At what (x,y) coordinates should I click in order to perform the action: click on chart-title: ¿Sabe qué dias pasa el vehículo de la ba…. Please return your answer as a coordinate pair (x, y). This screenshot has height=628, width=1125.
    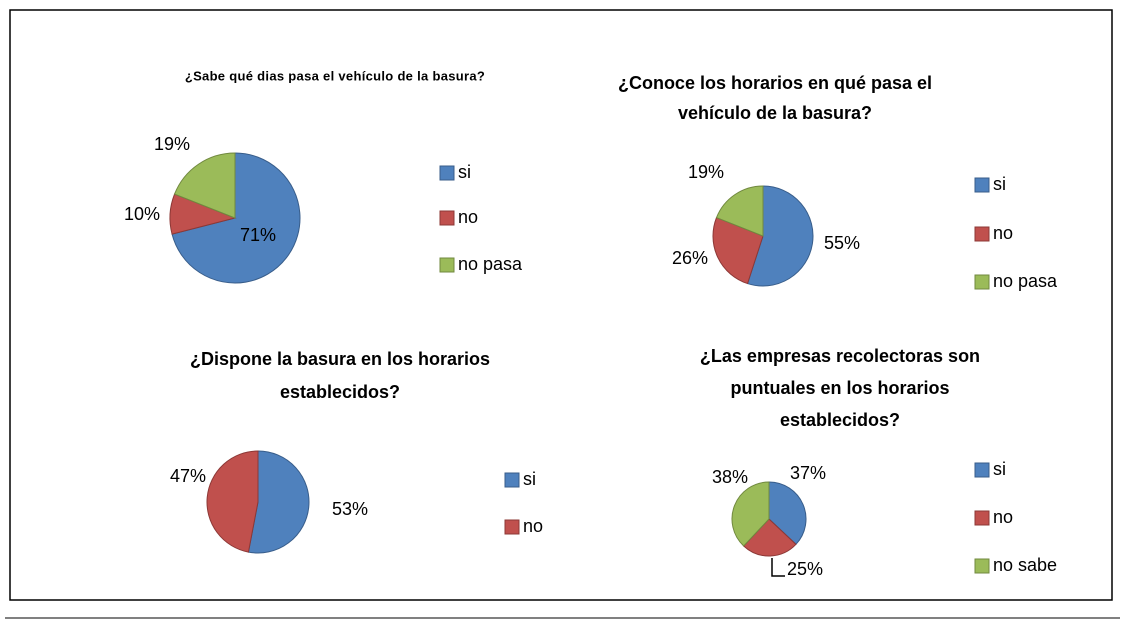
    Looking at the image, I should click on (335, 75).